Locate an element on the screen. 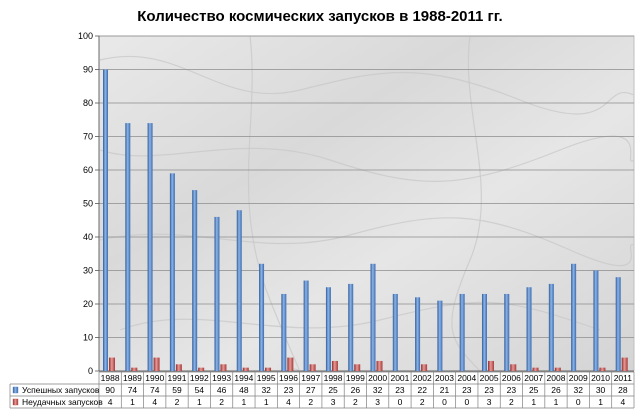  y-tick-label-30: 30 is located at coordinates (88, 271).